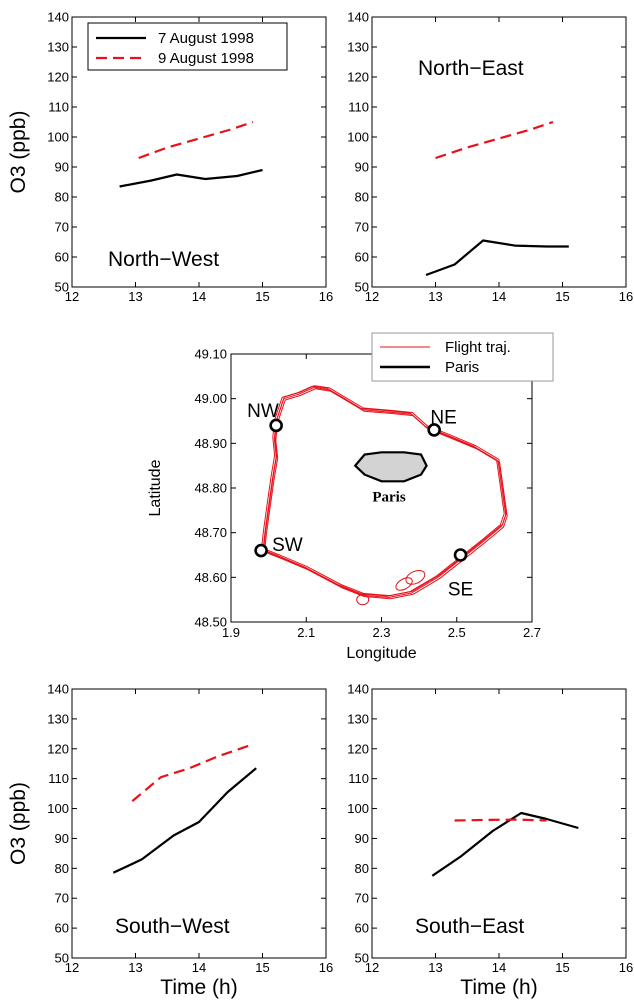 The image size is (634, 1004). What do you see at coordinates (206, 58) in the screenshot?
I see `legend-label: 9 August 1998` at bounding box center [206, 58].